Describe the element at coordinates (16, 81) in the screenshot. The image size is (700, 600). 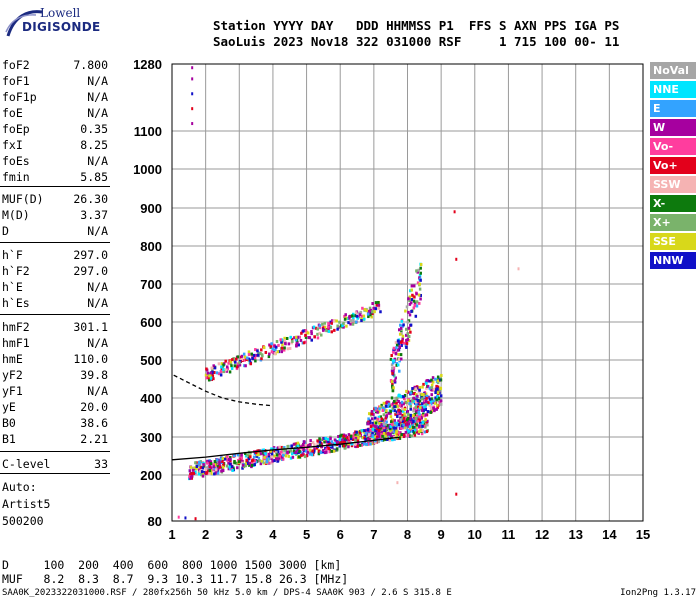
I see `param-label: foF1` at that location.